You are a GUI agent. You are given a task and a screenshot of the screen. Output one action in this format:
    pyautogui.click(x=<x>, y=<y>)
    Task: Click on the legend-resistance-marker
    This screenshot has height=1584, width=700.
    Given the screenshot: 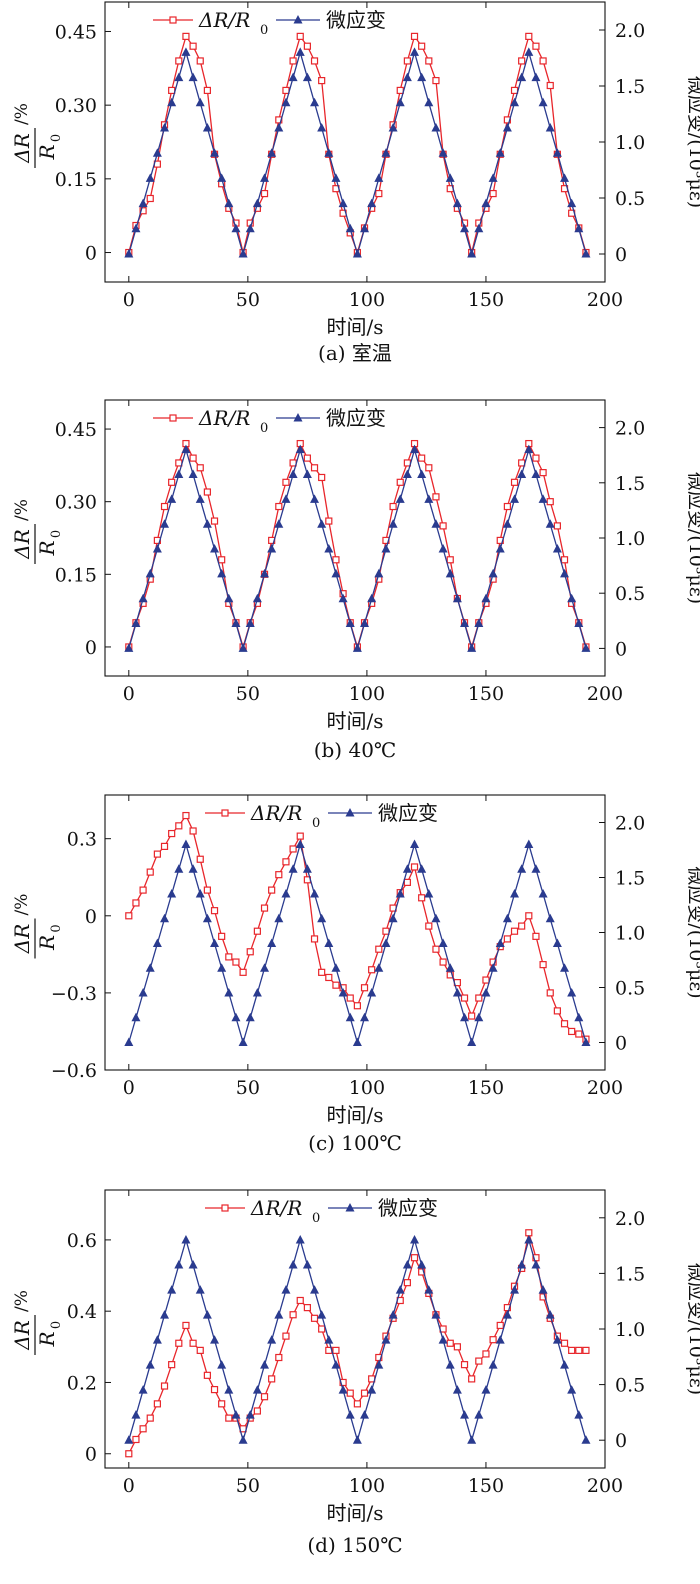 What is the action you would take?
    pyautogui.click(x=225, y=1208)
    